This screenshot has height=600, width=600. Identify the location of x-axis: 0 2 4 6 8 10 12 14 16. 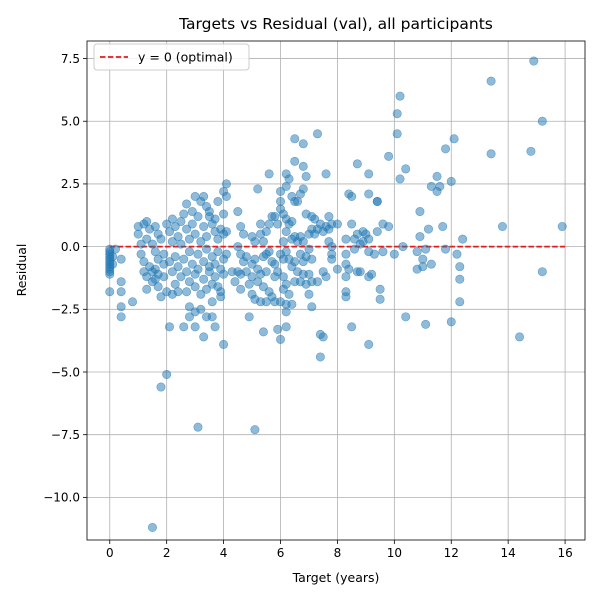
(339, 550).